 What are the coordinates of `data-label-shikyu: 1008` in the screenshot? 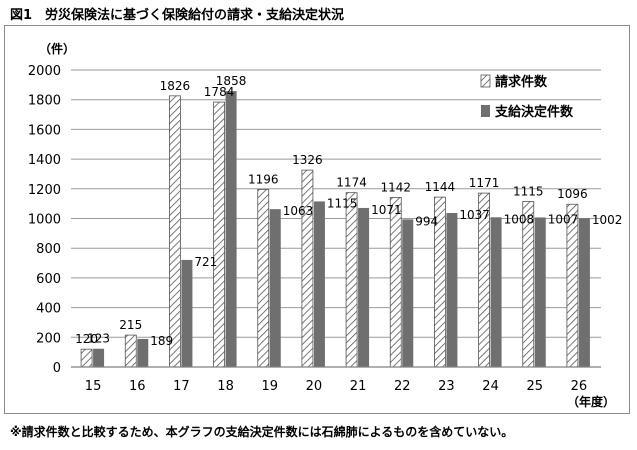 It's located at (519, 219).